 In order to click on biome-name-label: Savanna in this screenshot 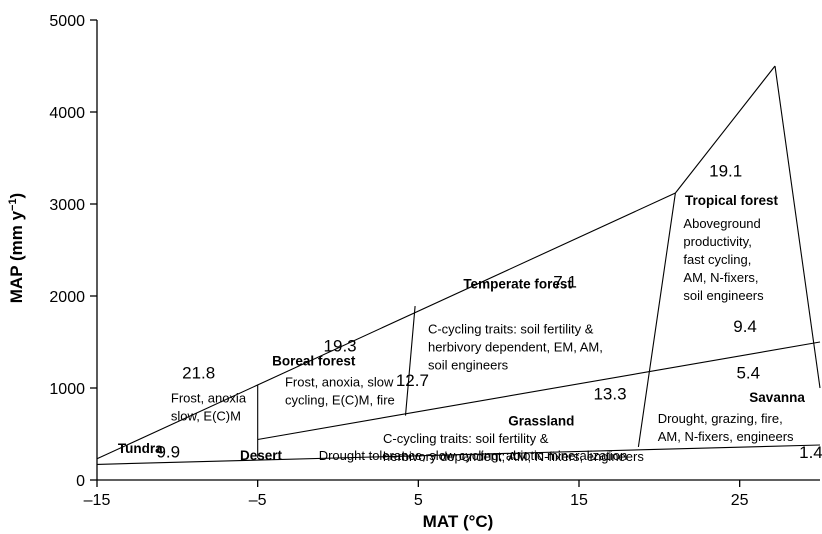, I will do `click(777, 397)`.